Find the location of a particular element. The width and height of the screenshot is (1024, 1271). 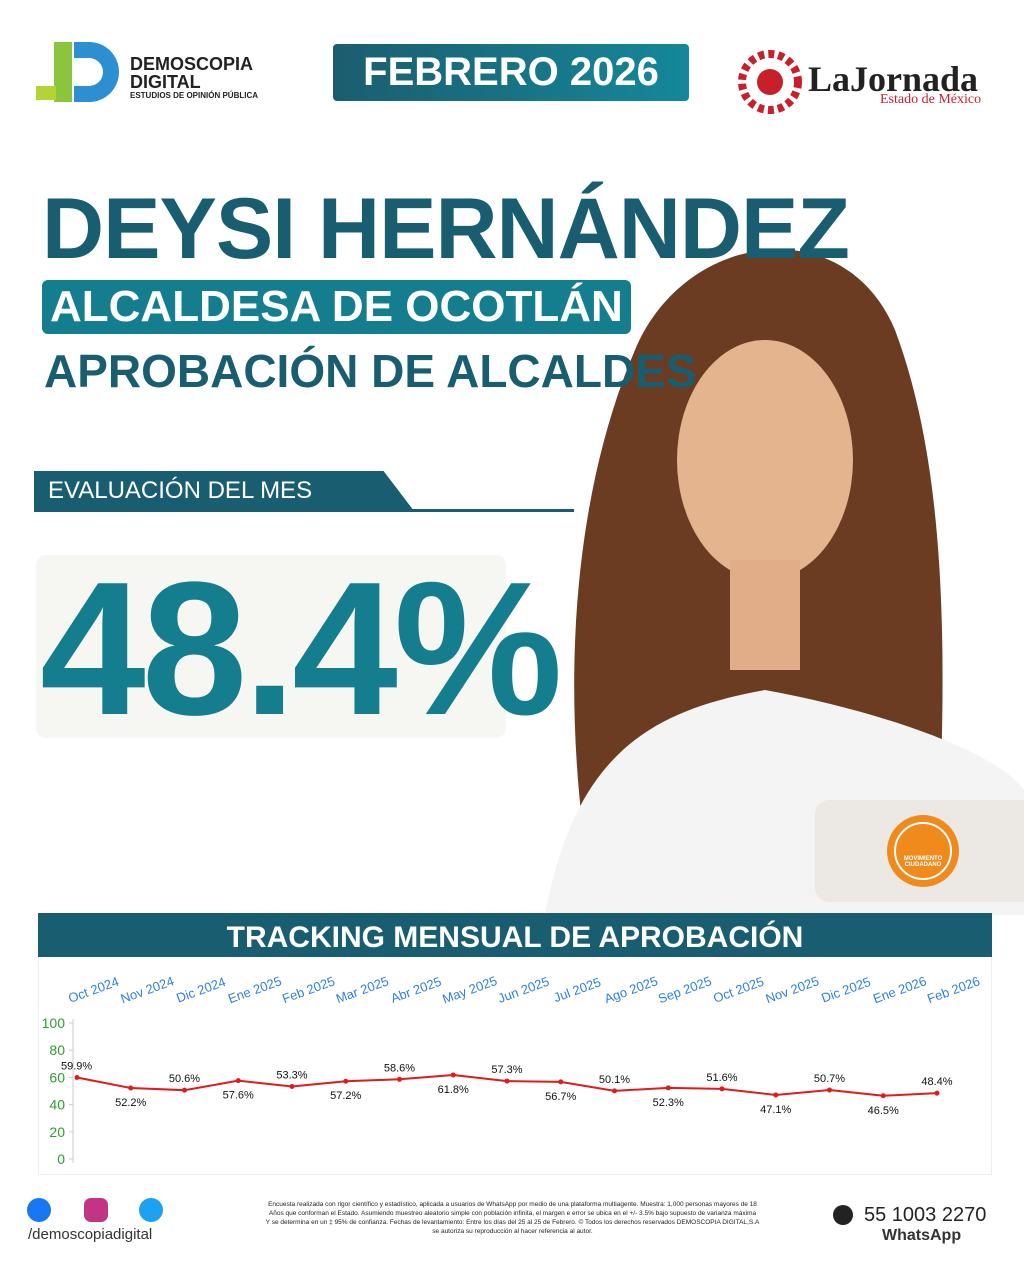

y-tick-label: 80 is located at coordinates (57, 1050).